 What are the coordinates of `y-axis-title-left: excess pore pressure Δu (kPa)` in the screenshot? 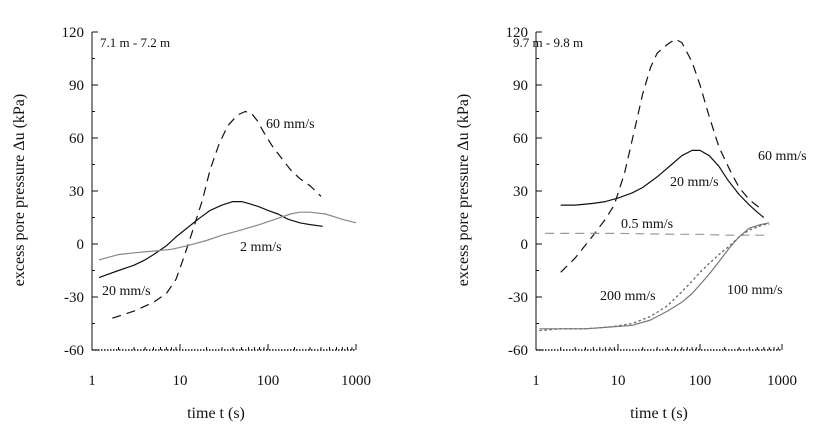 It's located at (19, 190).